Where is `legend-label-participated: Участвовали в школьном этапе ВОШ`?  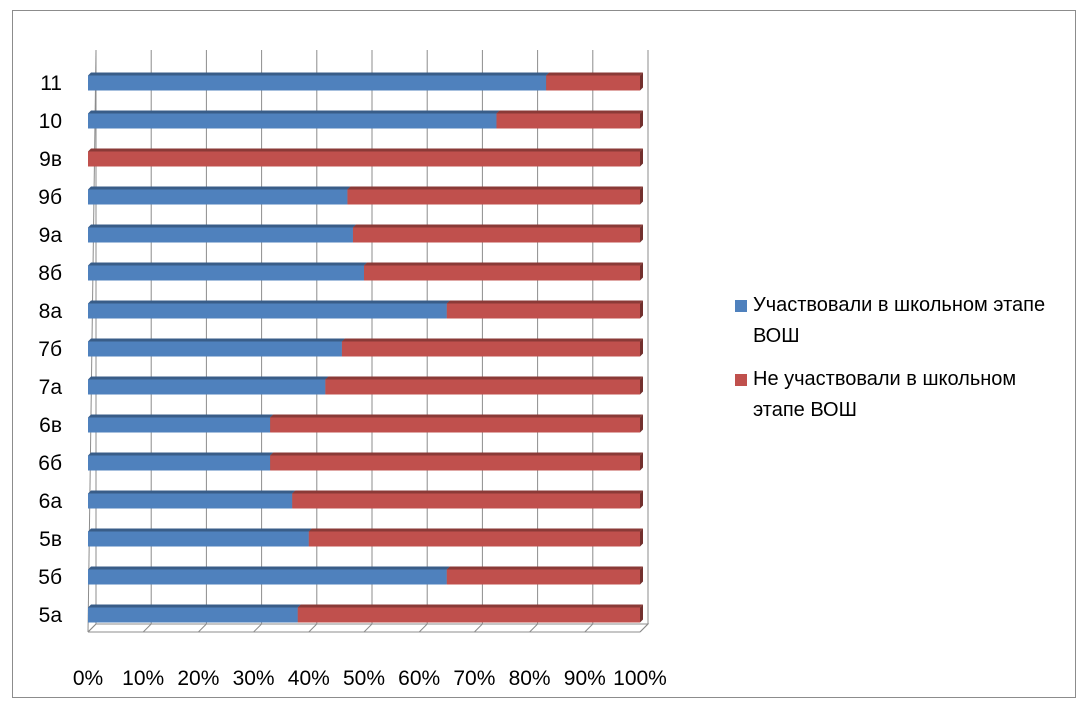 legend-label-participated: Участвовали в школьном этапе ВОШ is located at coordinates (899, 320).